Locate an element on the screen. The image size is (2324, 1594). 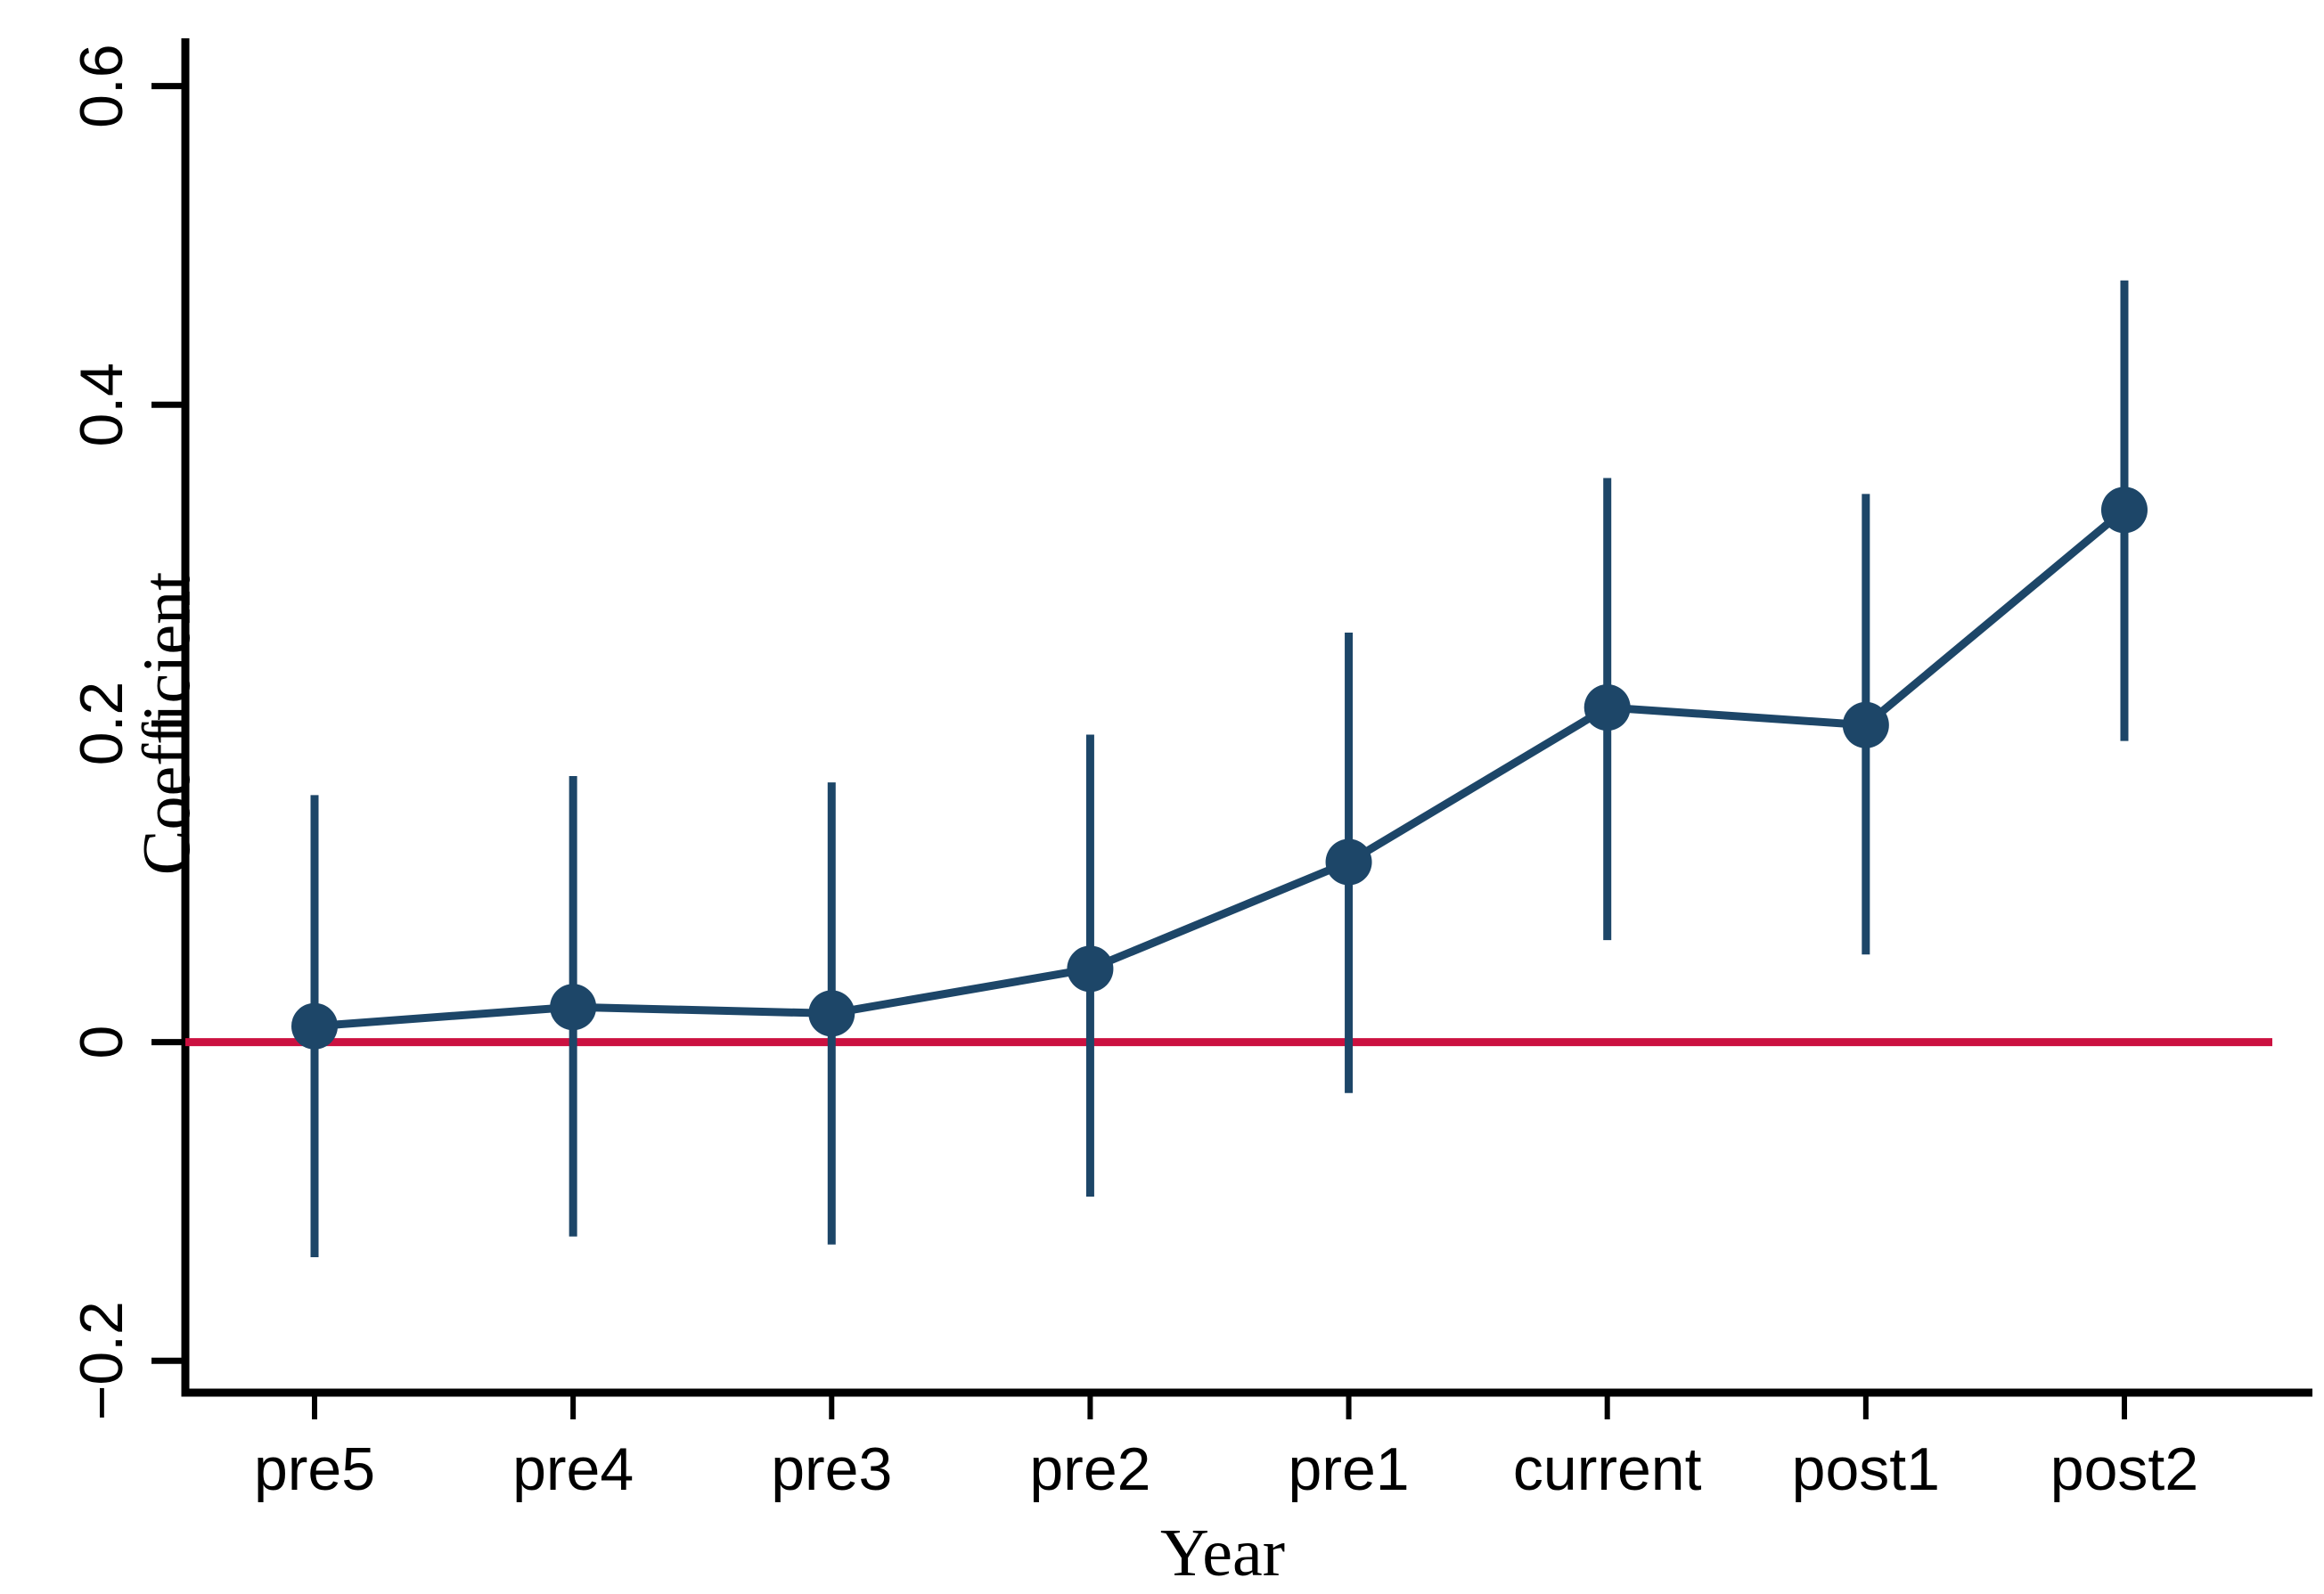
x-tick-label-pre1: pre1 is located at coordinates (1349, 1469).